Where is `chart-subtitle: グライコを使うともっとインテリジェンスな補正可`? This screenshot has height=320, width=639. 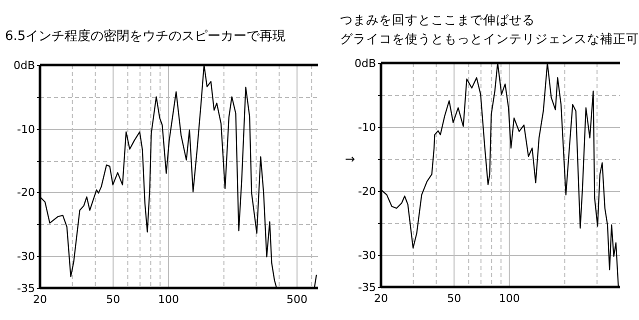 chart-subtitle: グライコを使うともっとインテリジェンスな補正可 is located at coordinates (489, 38).